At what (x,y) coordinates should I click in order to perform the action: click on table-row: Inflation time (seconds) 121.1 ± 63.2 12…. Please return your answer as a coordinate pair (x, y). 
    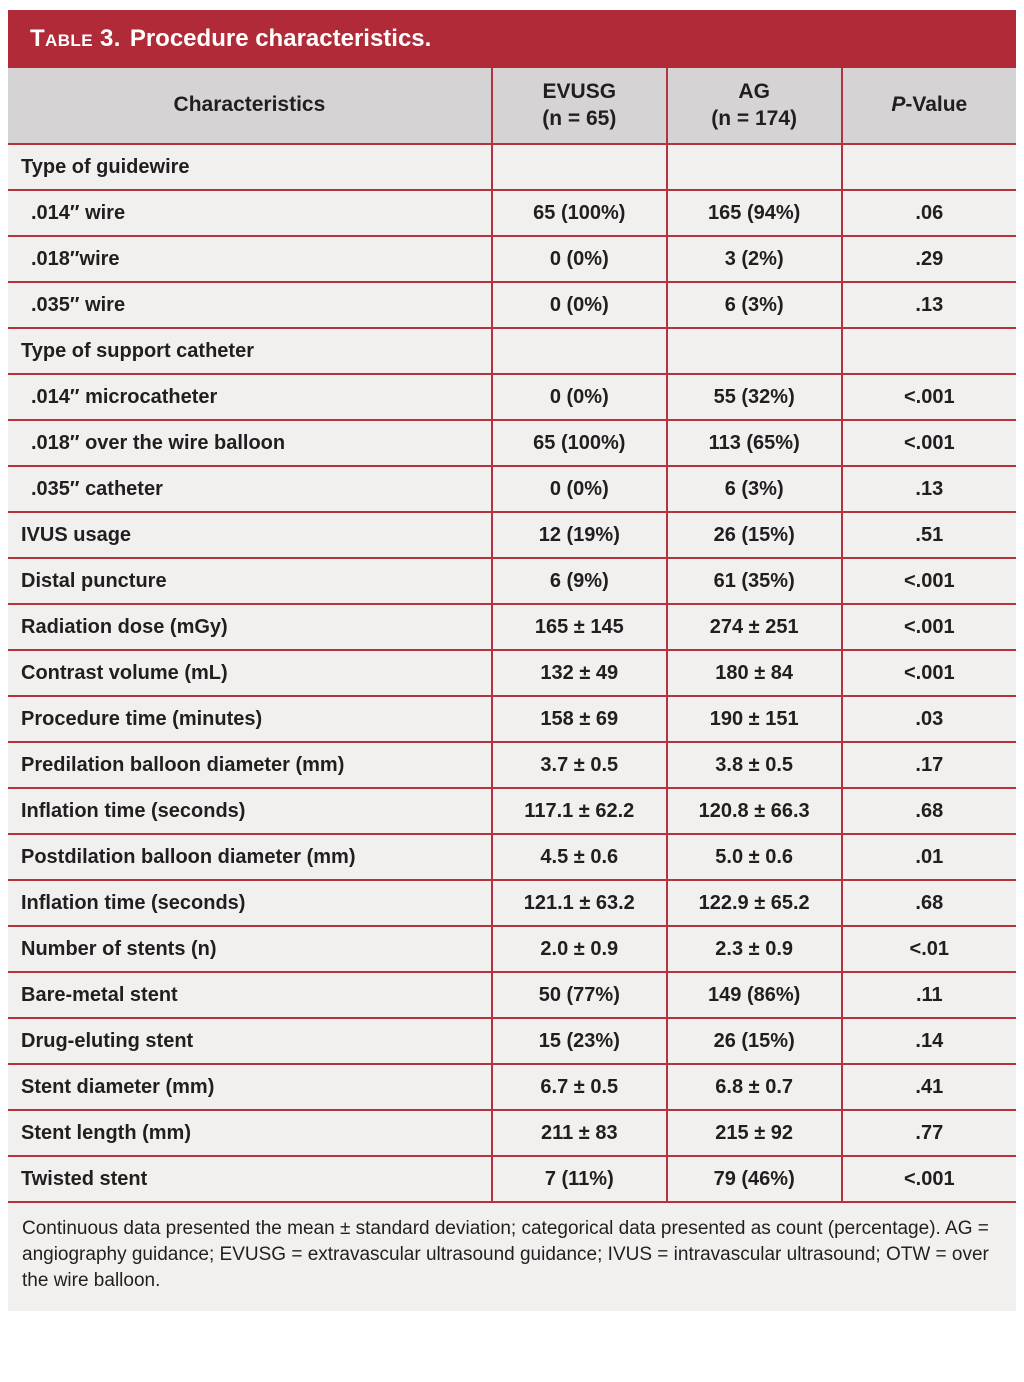
    Looking at the image, I should click on (512, 903).